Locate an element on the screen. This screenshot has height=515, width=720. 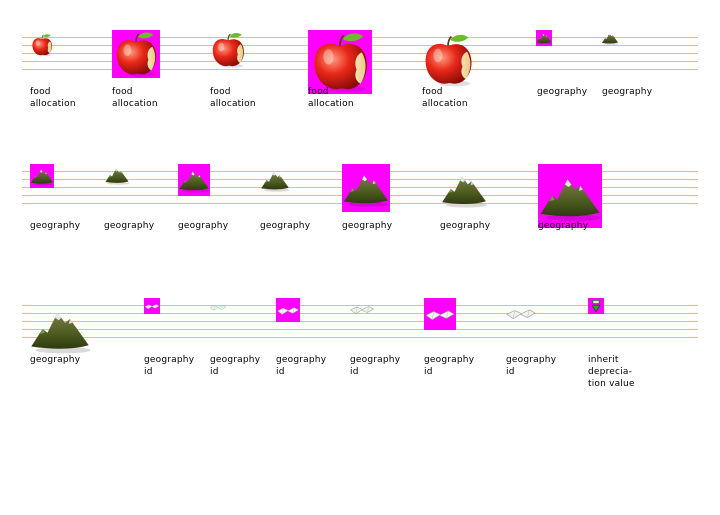
inherit-arrow-icon is located at coordinates (596, 306).